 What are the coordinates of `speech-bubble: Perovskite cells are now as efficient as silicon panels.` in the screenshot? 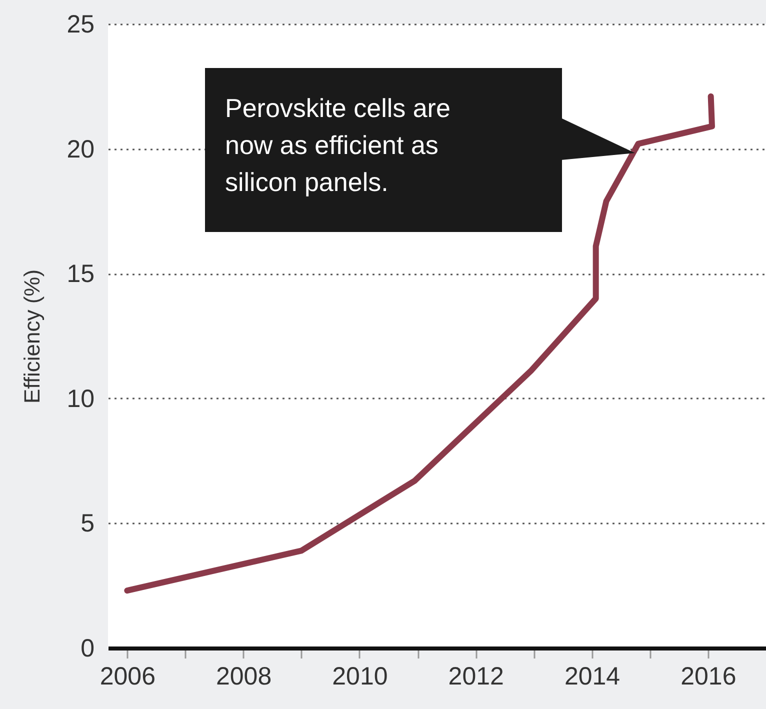 It's located at (383, 150).